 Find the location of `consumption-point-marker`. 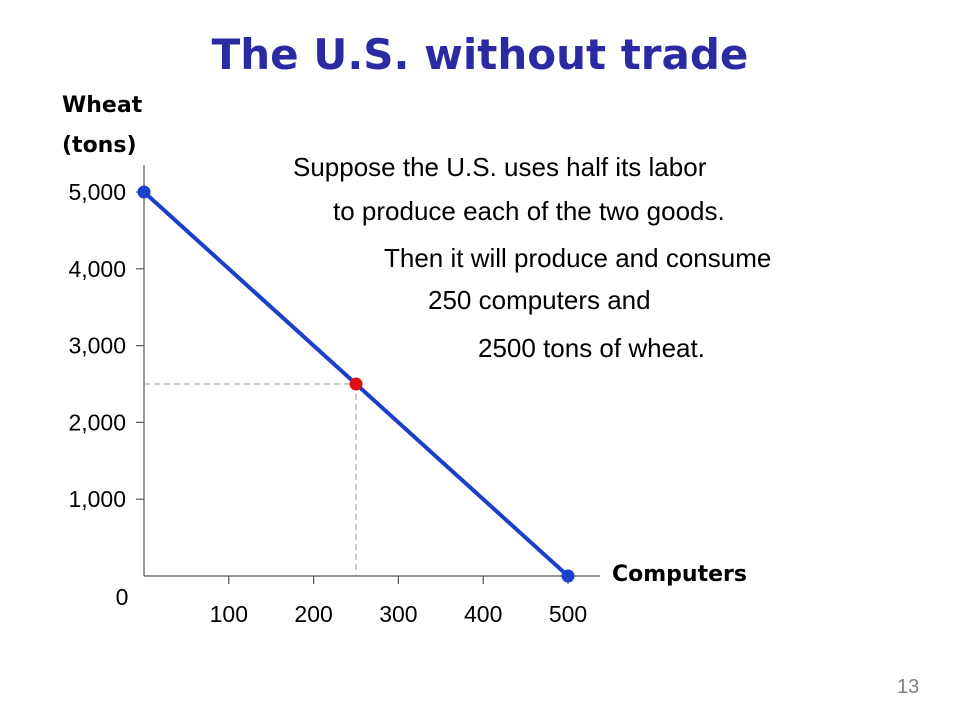

consumption-point-marker is located at coordinates (356, 384).